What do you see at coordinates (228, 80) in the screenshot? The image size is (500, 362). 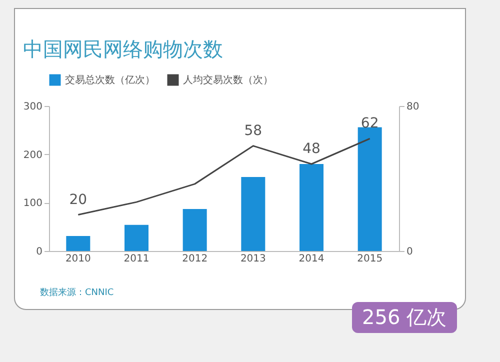 I see `legend-label: 人均交易次数（次）` at bounding box center [228, 80].